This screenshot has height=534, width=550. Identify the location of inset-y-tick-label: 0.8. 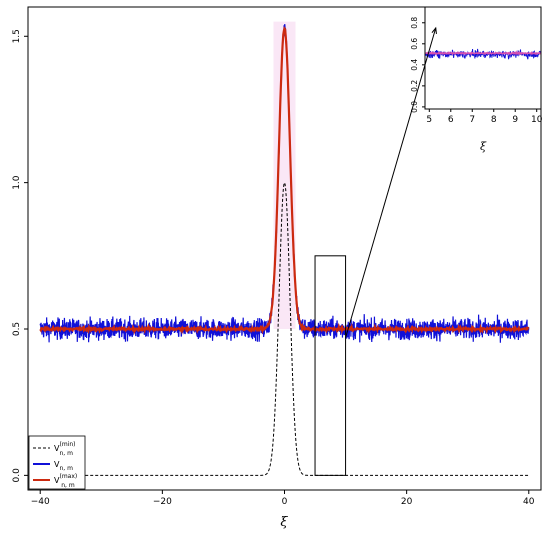
(414, 23).